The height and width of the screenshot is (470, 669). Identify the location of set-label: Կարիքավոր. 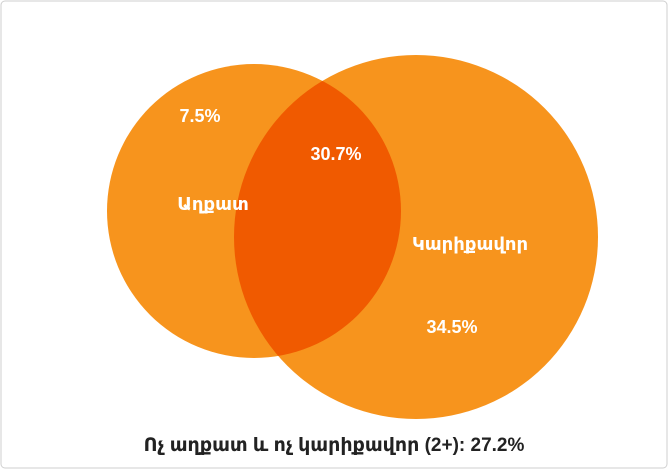
(470, 244).